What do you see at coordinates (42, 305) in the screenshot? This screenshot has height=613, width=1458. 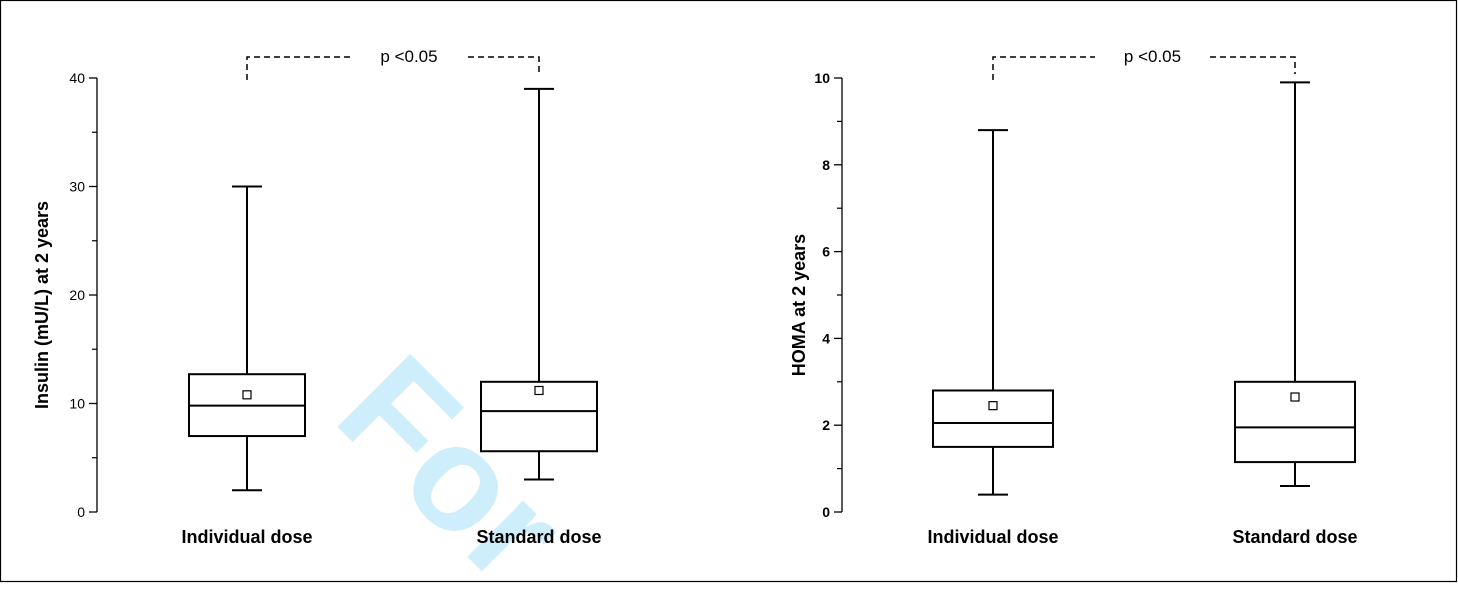 I see `panel1-y-axis-title: Insulin (mU/L) at 2 years` at bounding box center [42, 305].